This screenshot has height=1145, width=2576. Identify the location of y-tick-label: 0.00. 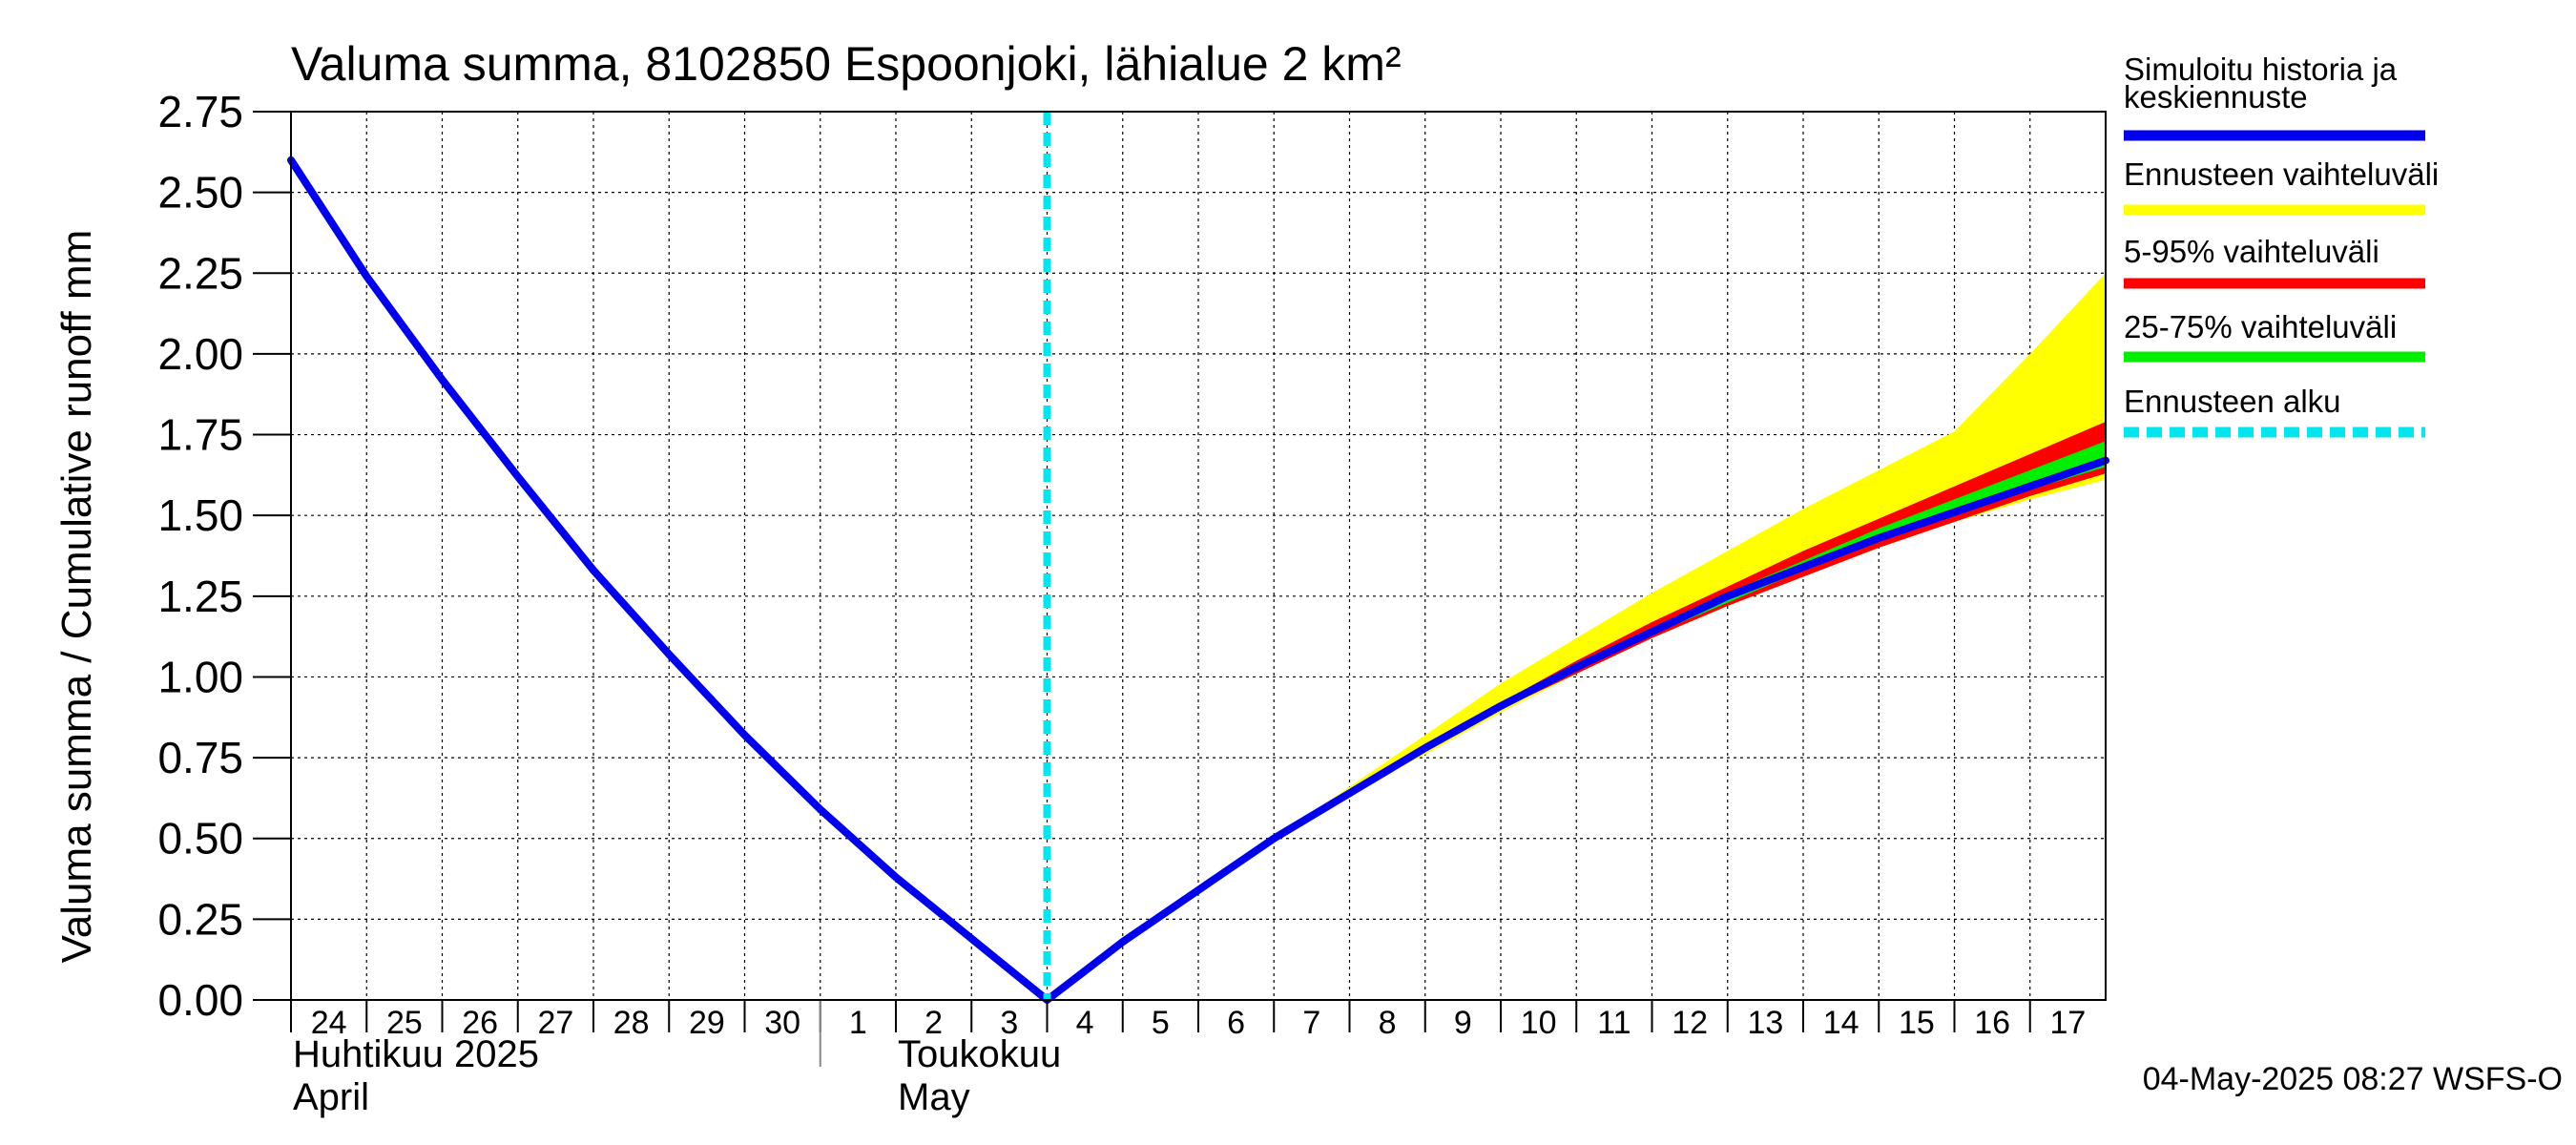
(200, 1000).